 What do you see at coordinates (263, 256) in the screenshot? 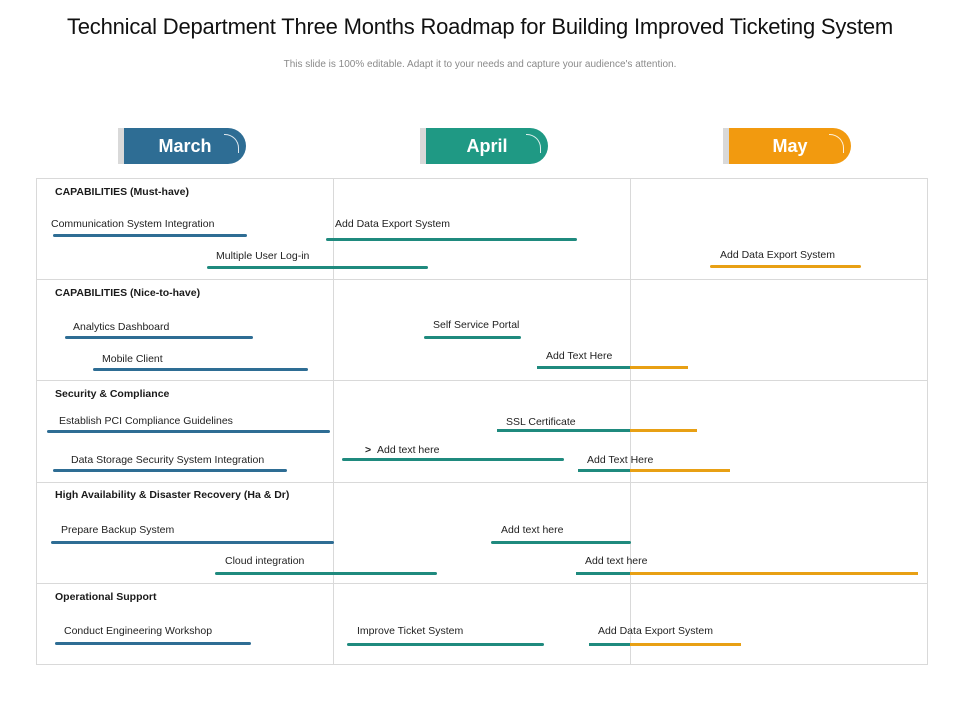
I see `task-label: Multiple User Log-in` at bounding box center [263, 256].